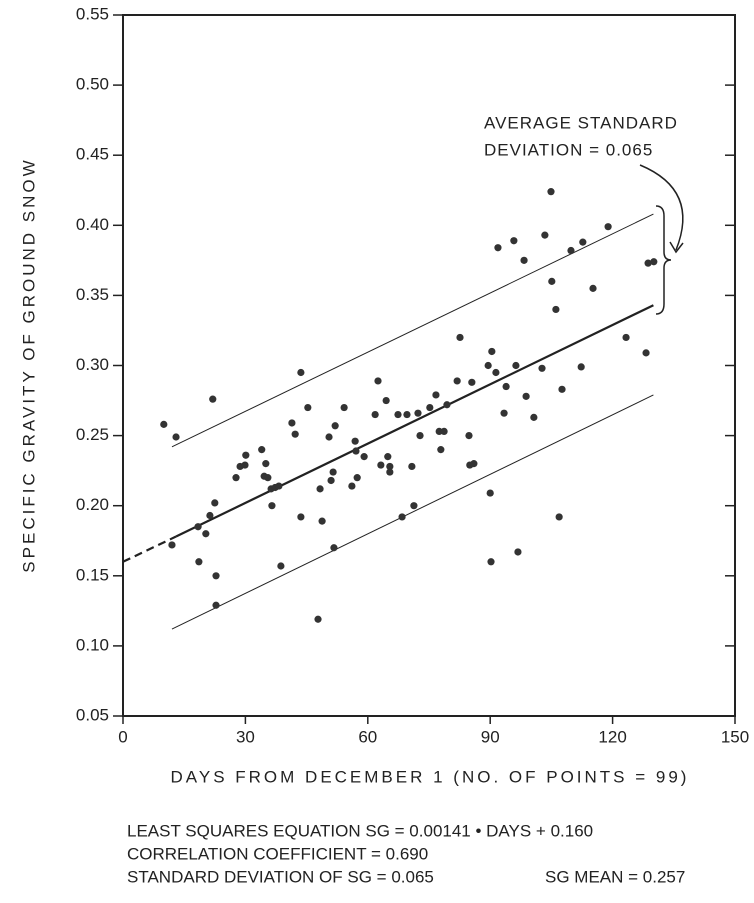  Describe the element at coordinates (676, 247) in the screenshot. I see `arrow-head` at that location.